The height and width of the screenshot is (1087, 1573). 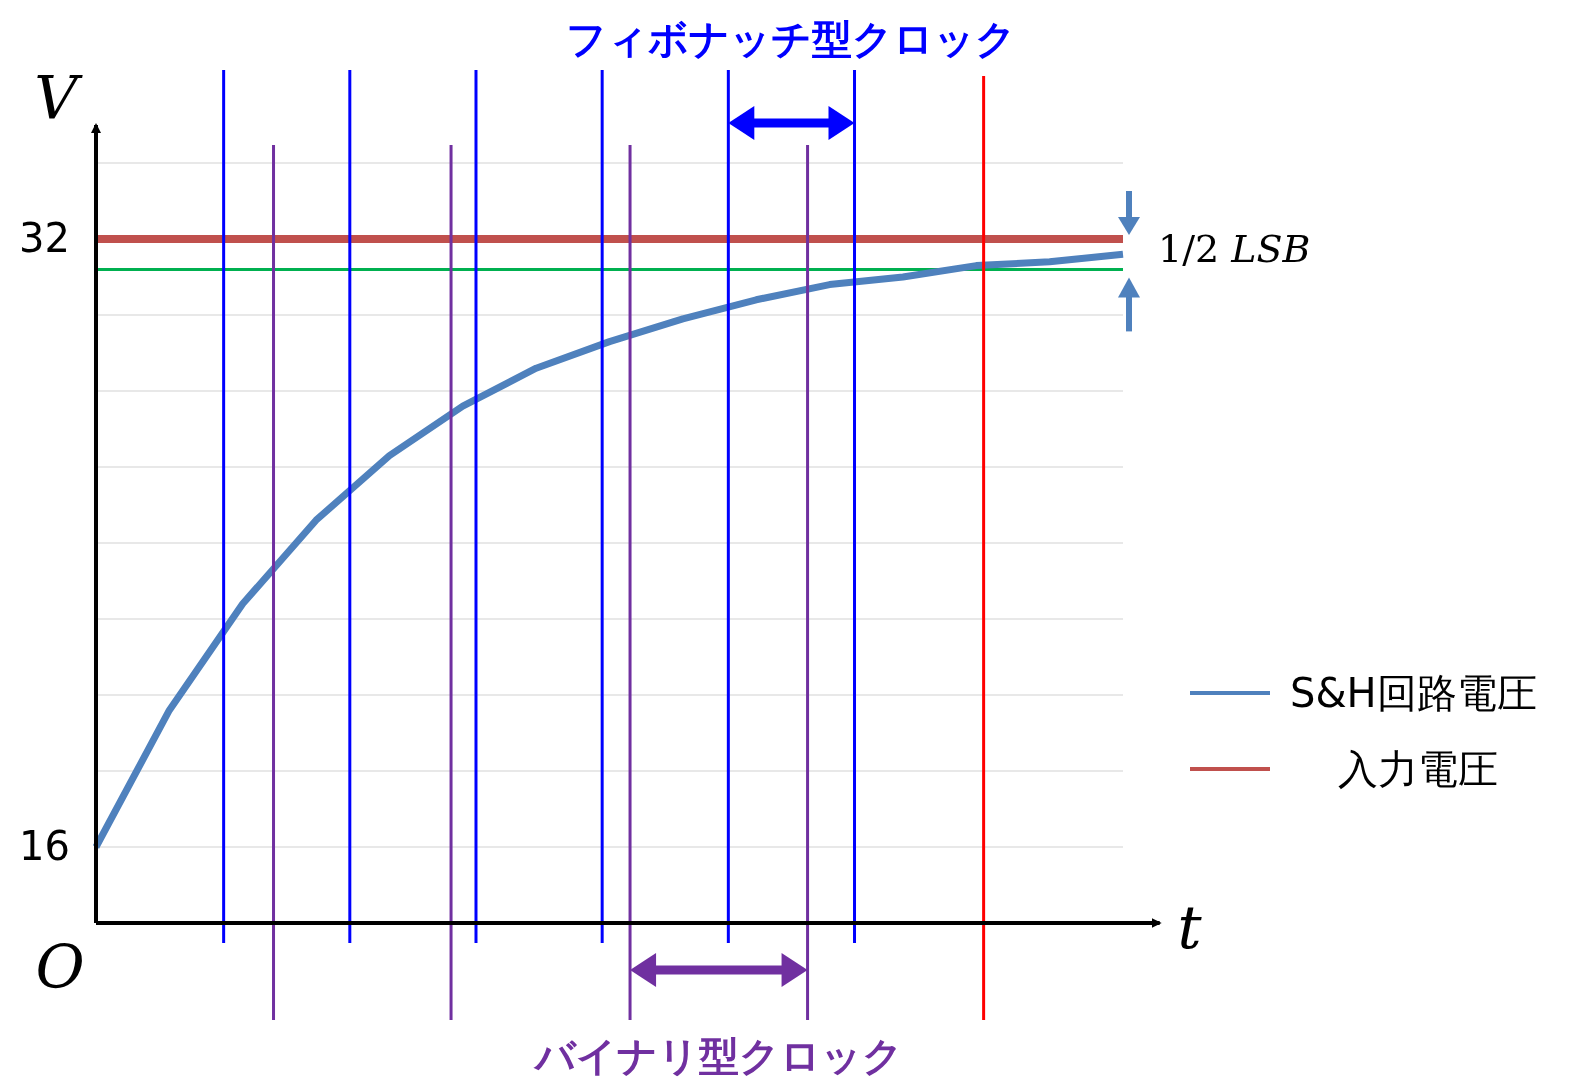 I want to click on x-axis-title: t, so click(x=1190, y=927).